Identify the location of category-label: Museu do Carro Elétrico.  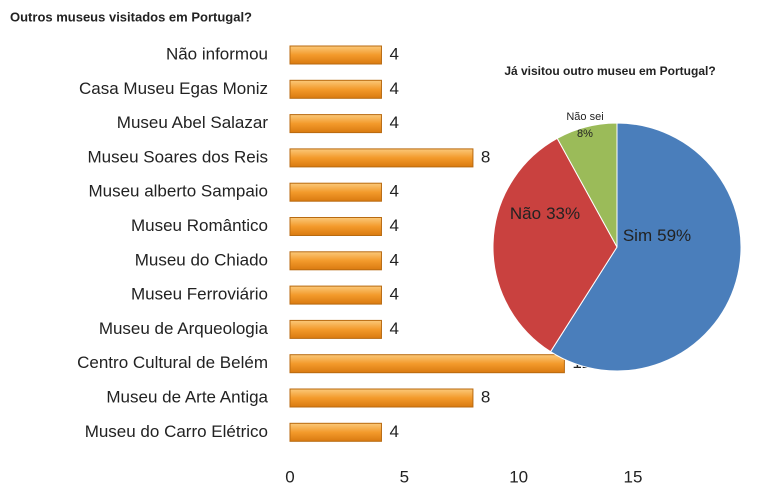
(176, 431).